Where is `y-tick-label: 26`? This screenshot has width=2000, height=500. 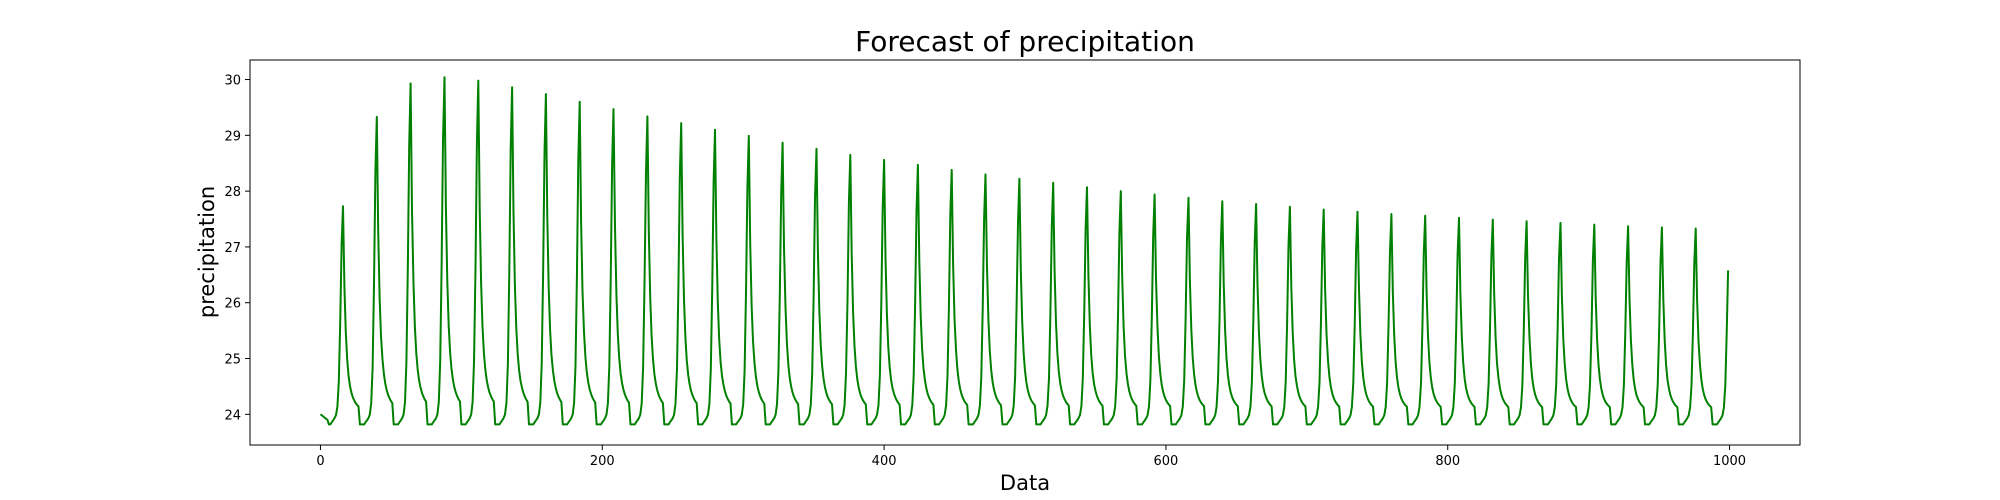
y-tick-label: 26 is located at coordinates (232, 304).